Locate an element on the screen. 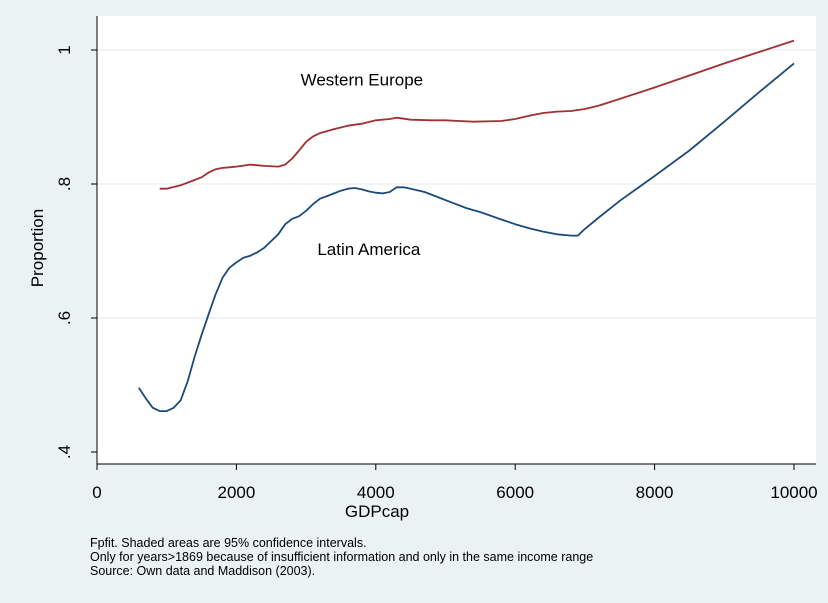  x-tick-label: 6000 is located at coordinates (515, 492).